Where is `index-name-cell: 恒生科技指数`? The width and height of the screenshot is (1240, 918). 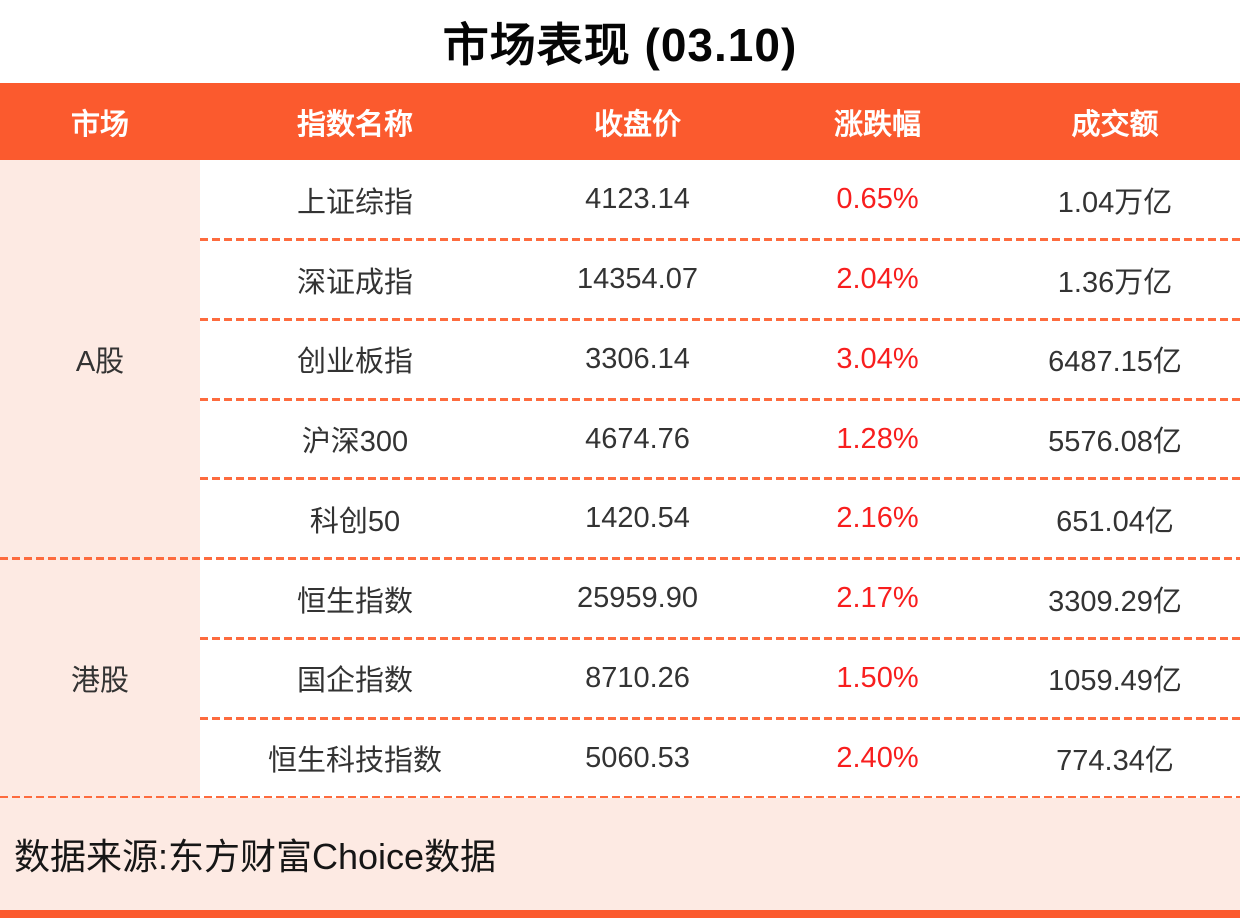 index-name-cell: 恒生科技指数 is located at coordinates (355, 758).